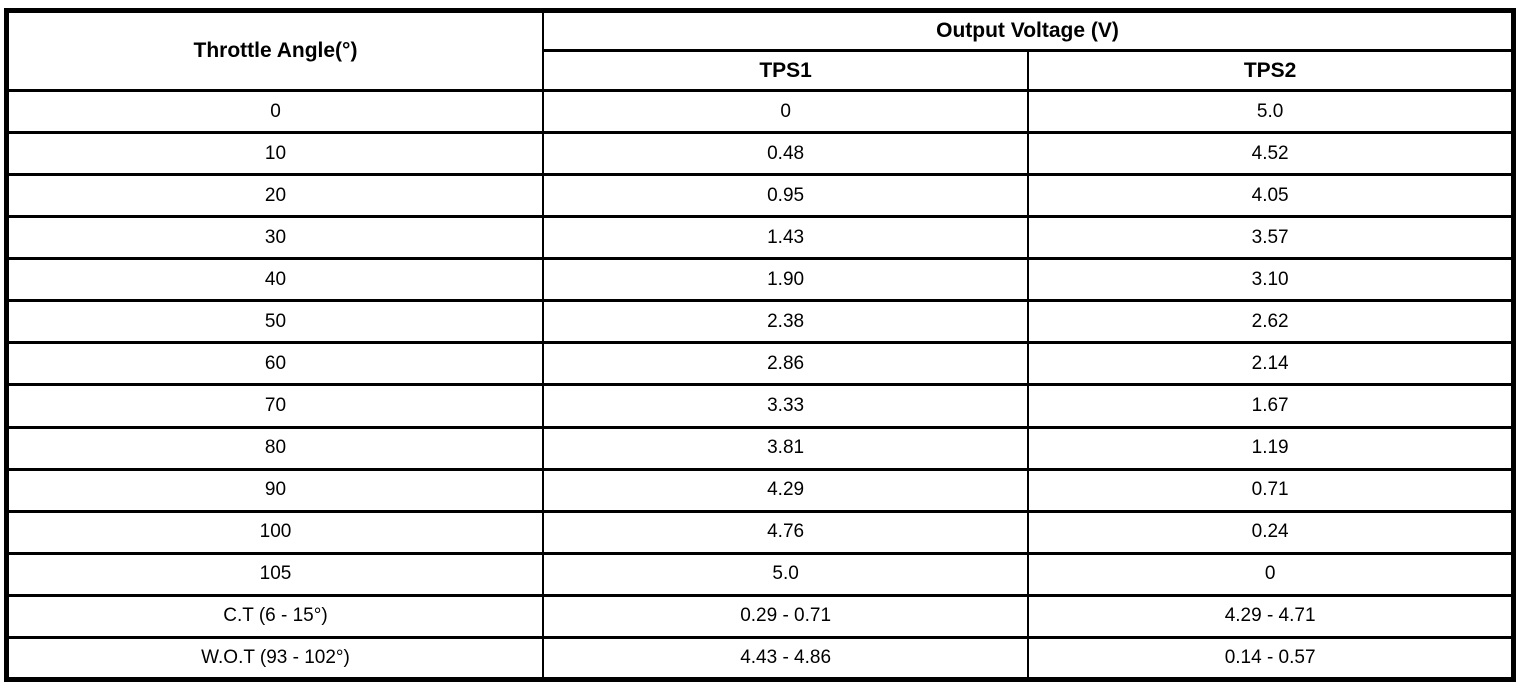 Image resolution: width=1520 pixels, height=690 pixels. I want to click on tps1-cell: 4.29, so click(785, 490).